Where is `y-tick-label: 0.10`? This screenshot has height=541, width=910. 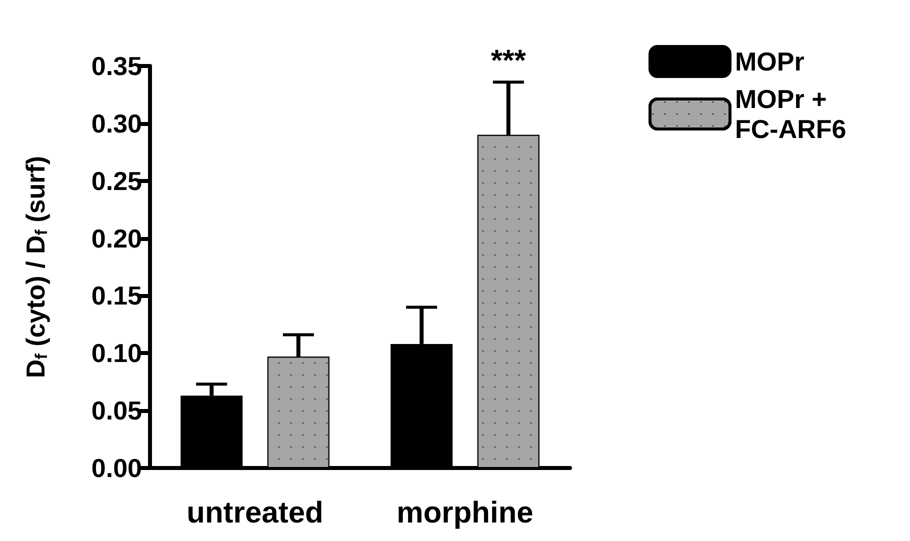 y-tick-label: 0.10 is located at coordinates (116, 353).